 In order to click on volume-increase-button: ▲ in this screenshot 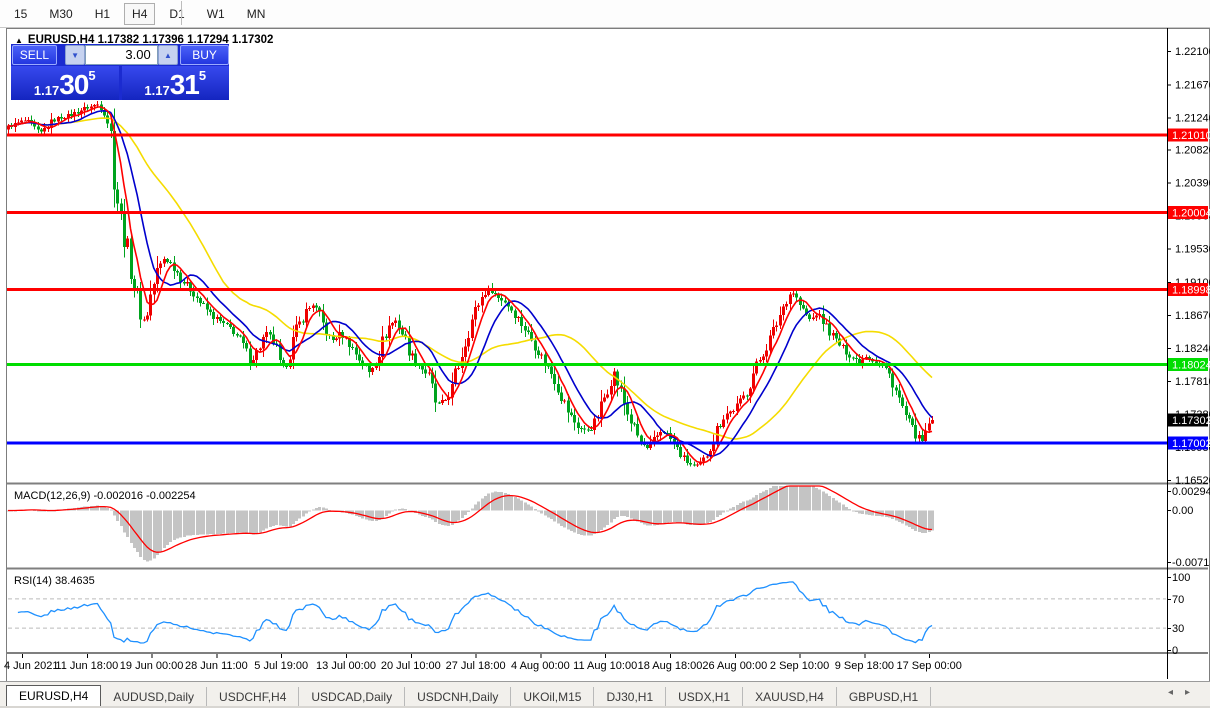, I will do `click(168, 55)`.